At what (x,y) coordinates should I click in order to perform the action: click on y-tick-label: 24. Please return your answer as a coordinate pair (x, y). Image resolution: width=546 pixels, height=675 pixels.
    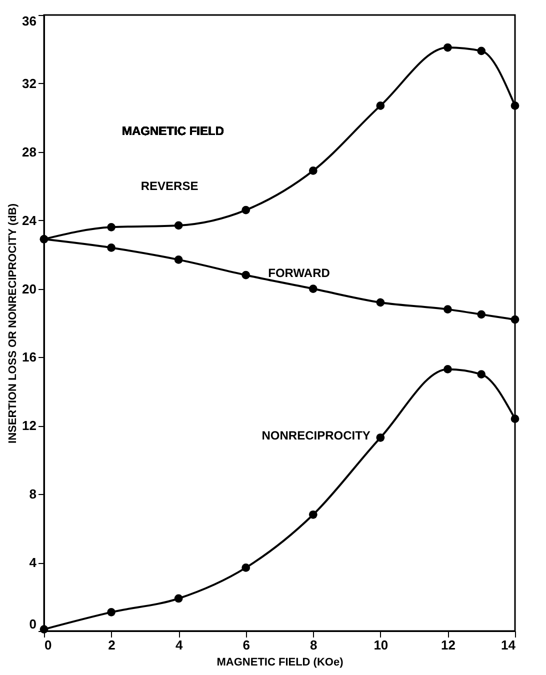
    Looking at the image, I should click on (30, 220).